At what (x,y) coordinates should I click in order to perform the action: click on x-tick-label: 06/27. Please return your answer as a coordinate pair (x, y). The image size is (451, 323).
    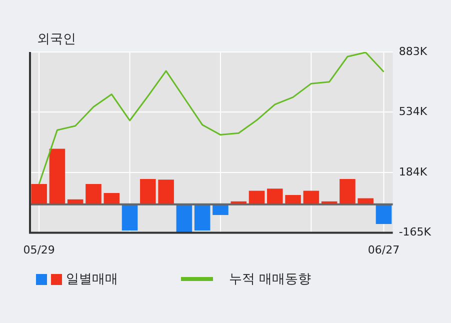
    Looking at the image, I should click on (384, 249).